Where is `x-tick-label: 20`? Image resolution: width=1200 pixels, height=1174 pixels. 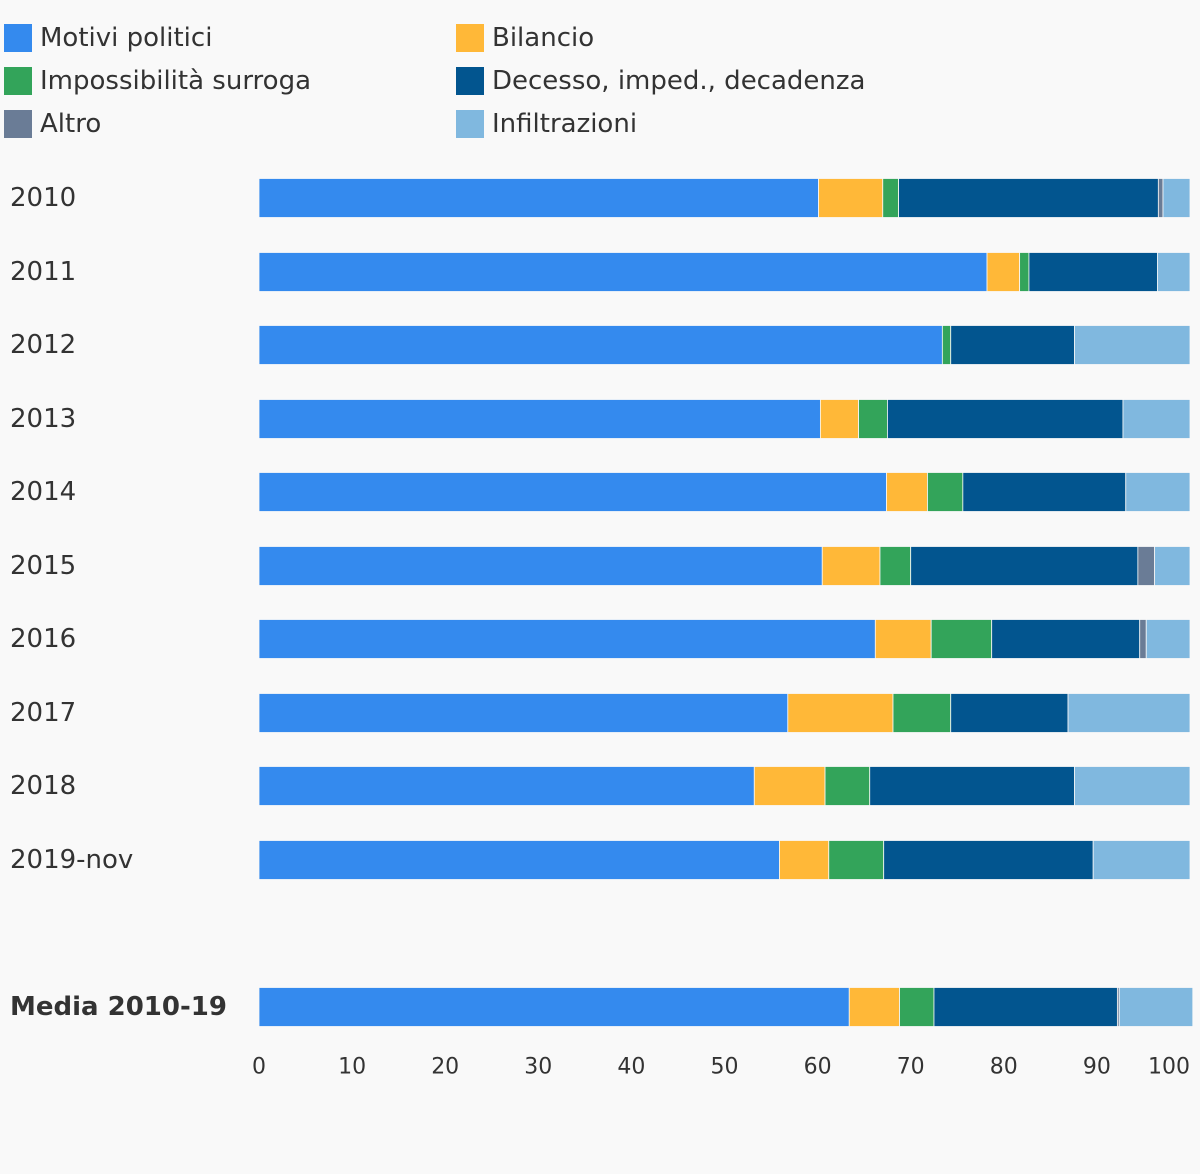 x-tick-label: 20 is located at coordinates (445, 1067).